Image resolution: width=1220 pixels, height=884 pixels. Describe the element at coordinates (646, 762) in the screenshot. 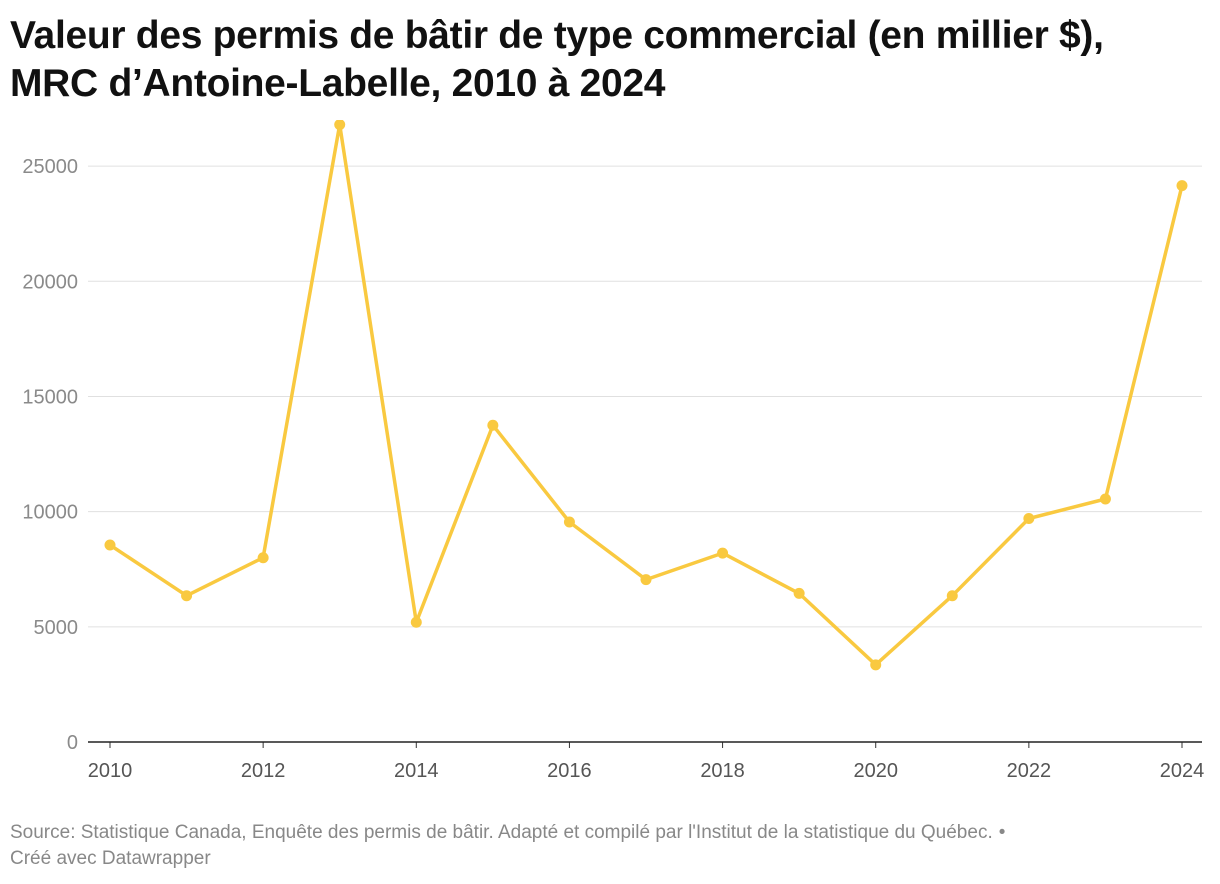

I see `x-axis-ticks: 2010 2012 2014 2016 2018 2020 2022 2024` at that location.